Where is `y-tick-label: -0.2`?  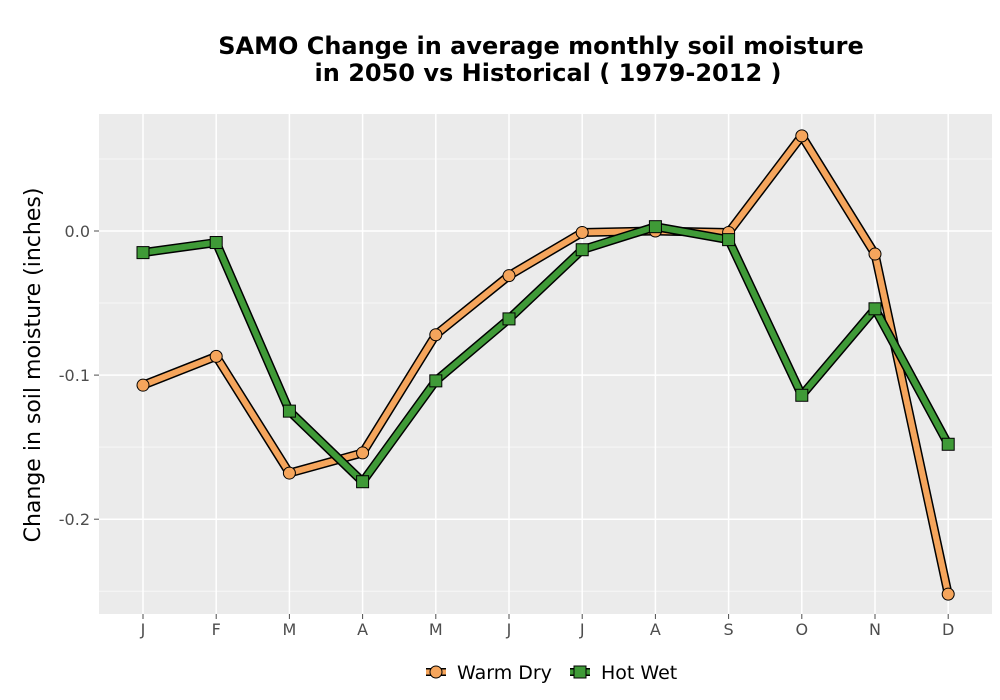 y-tick-label: -0.2 is located at coordinates (74, 519).